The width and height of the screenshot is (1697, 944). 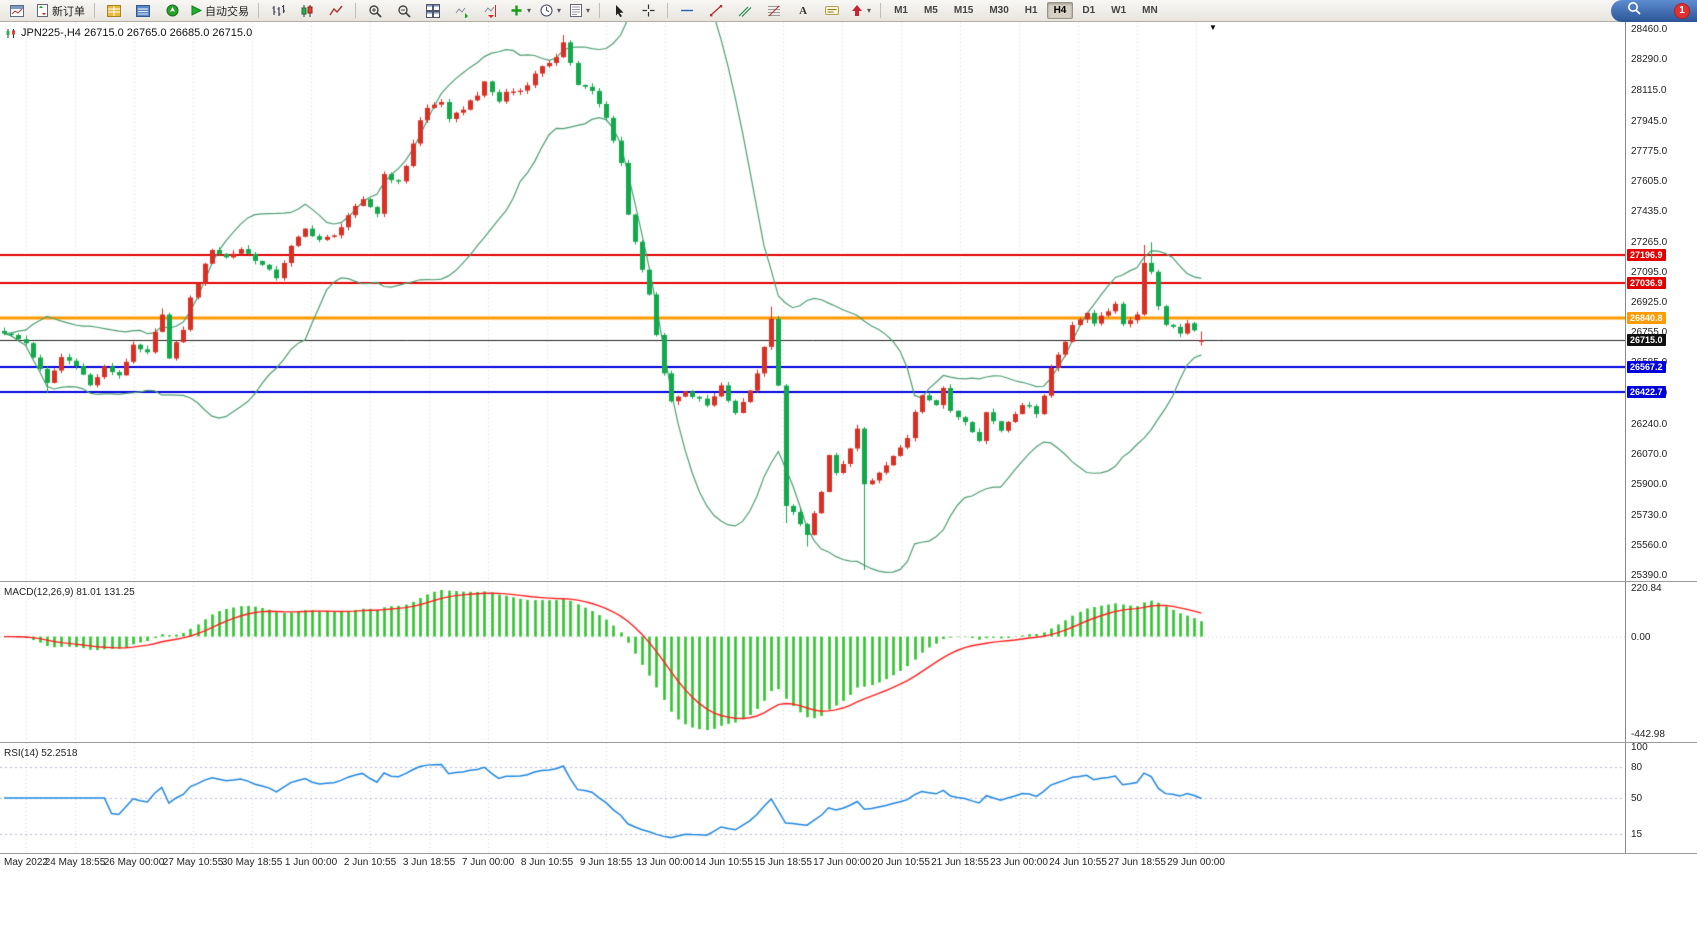 I want to click on new-order-icon, so click(x=42, y=10).